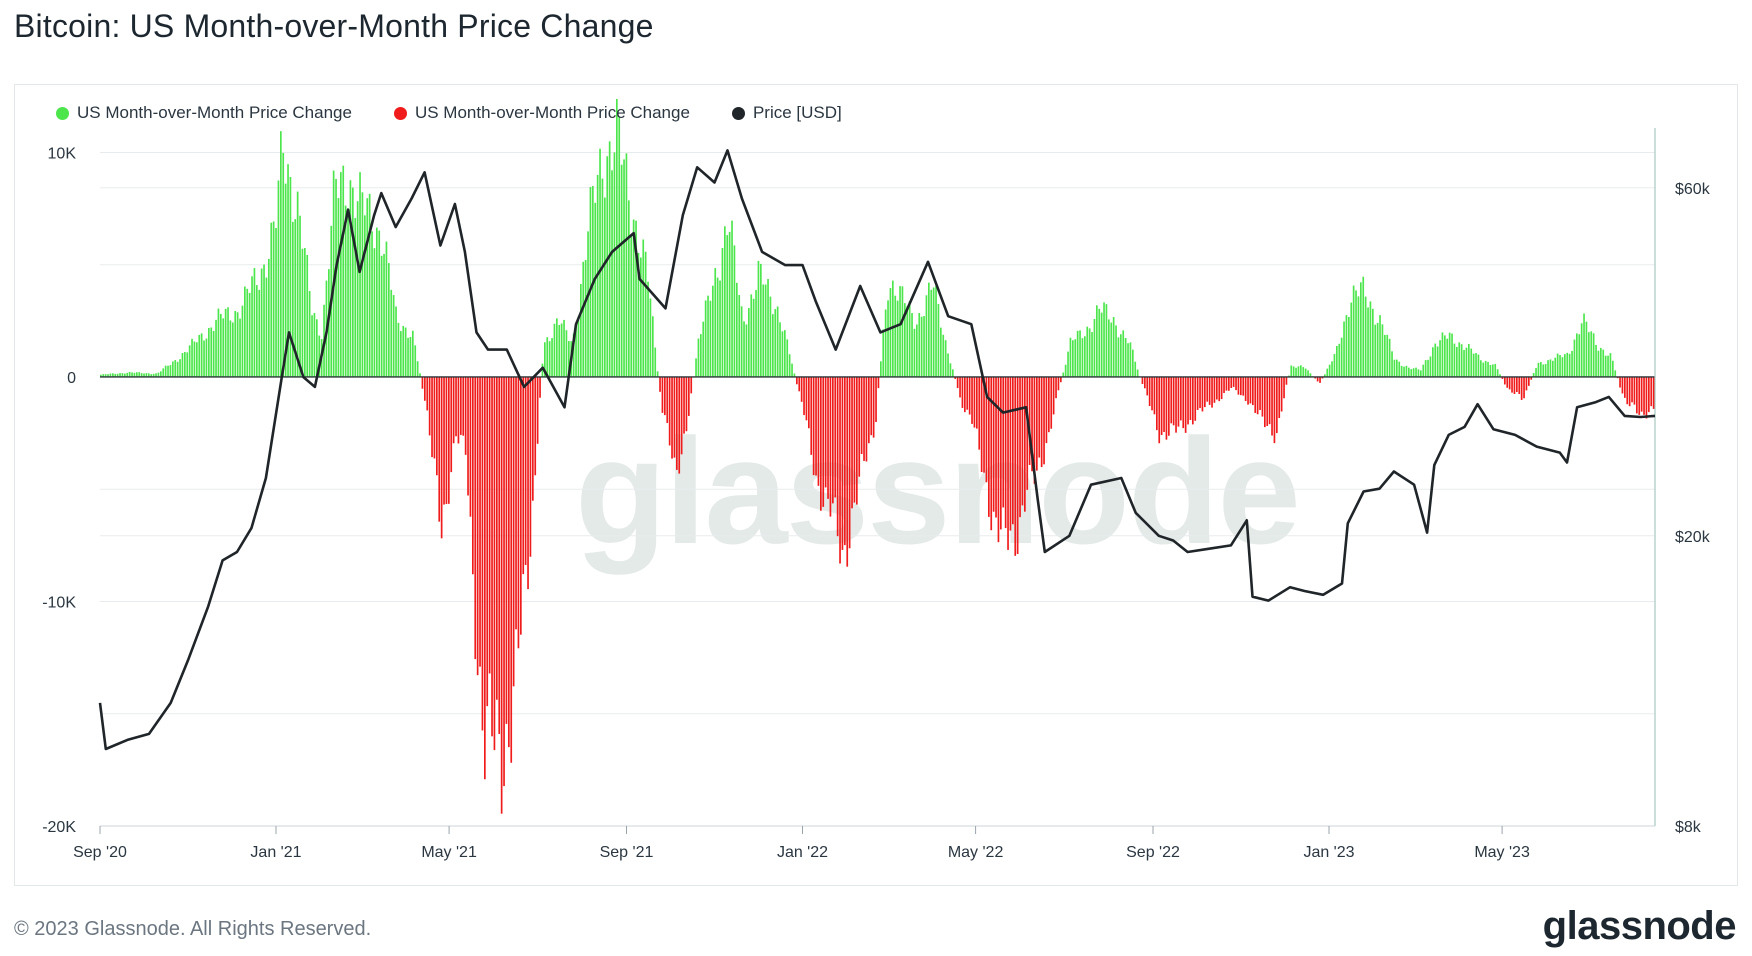 This screenshot has width=1752, height=956. I want to click on legend-item-price: Price [USD], so click(786, 113).